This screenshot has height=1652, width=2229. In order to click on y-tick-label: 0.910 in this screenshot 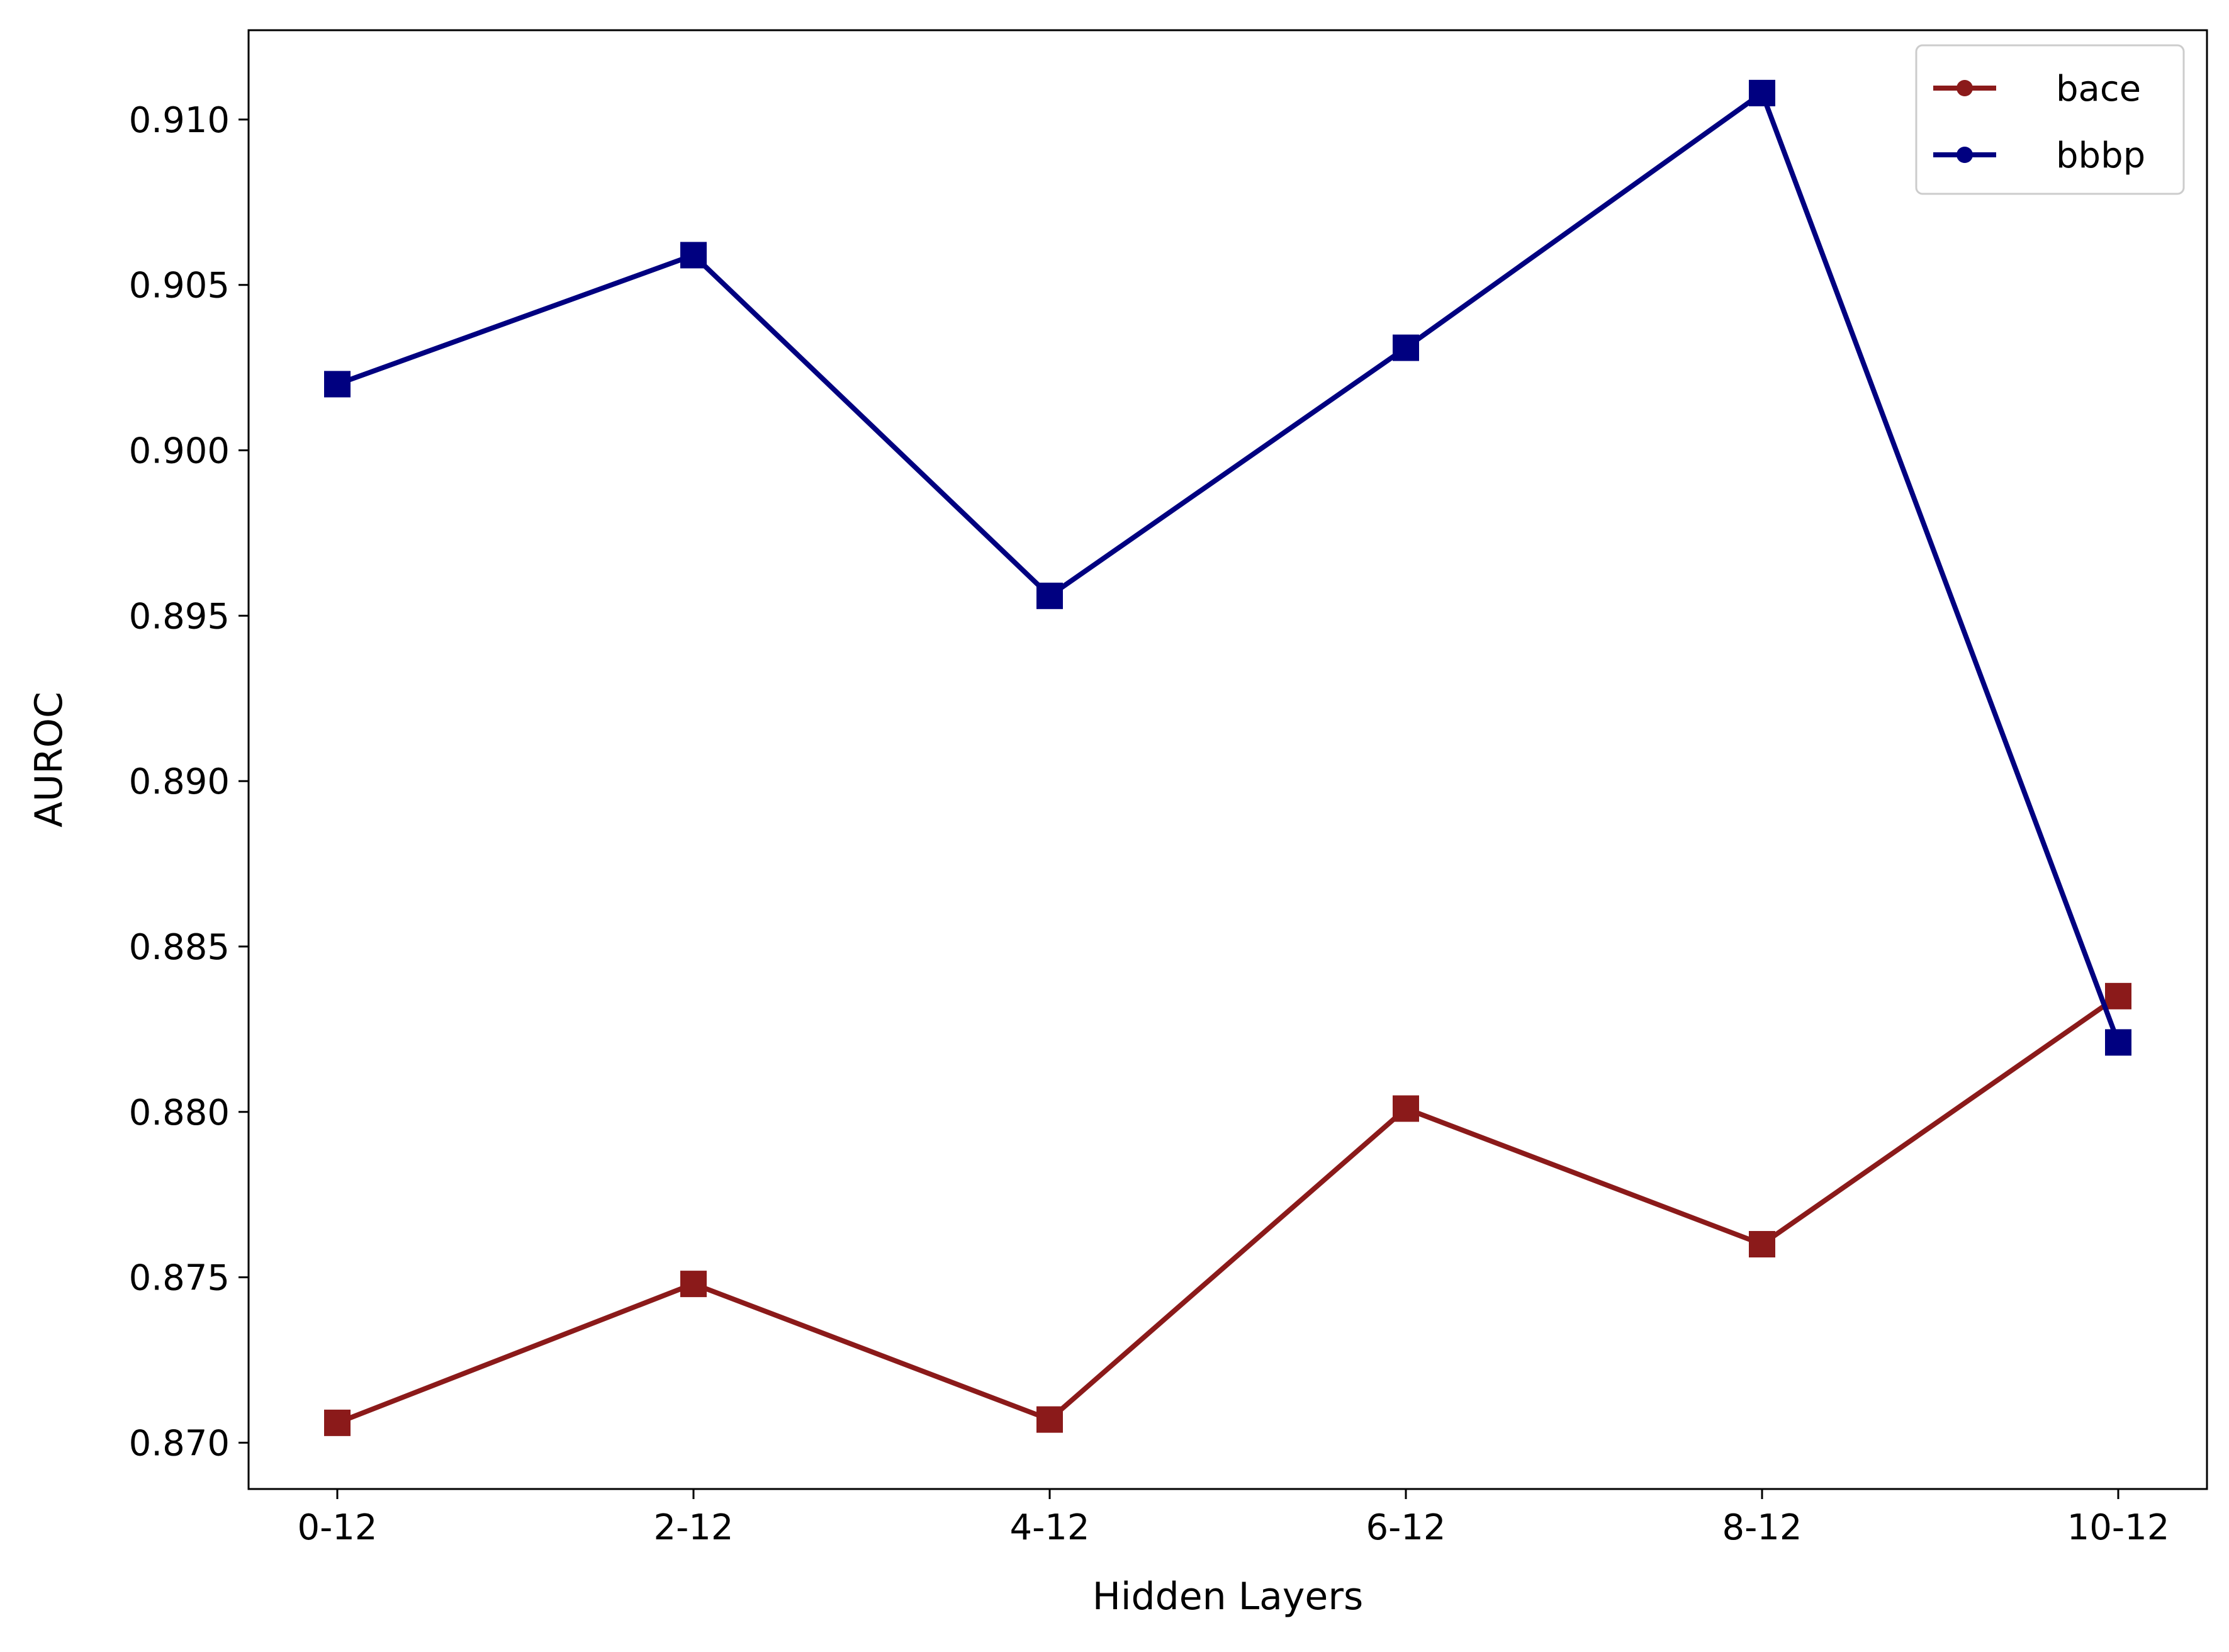, I will do `click(179, 120)`.